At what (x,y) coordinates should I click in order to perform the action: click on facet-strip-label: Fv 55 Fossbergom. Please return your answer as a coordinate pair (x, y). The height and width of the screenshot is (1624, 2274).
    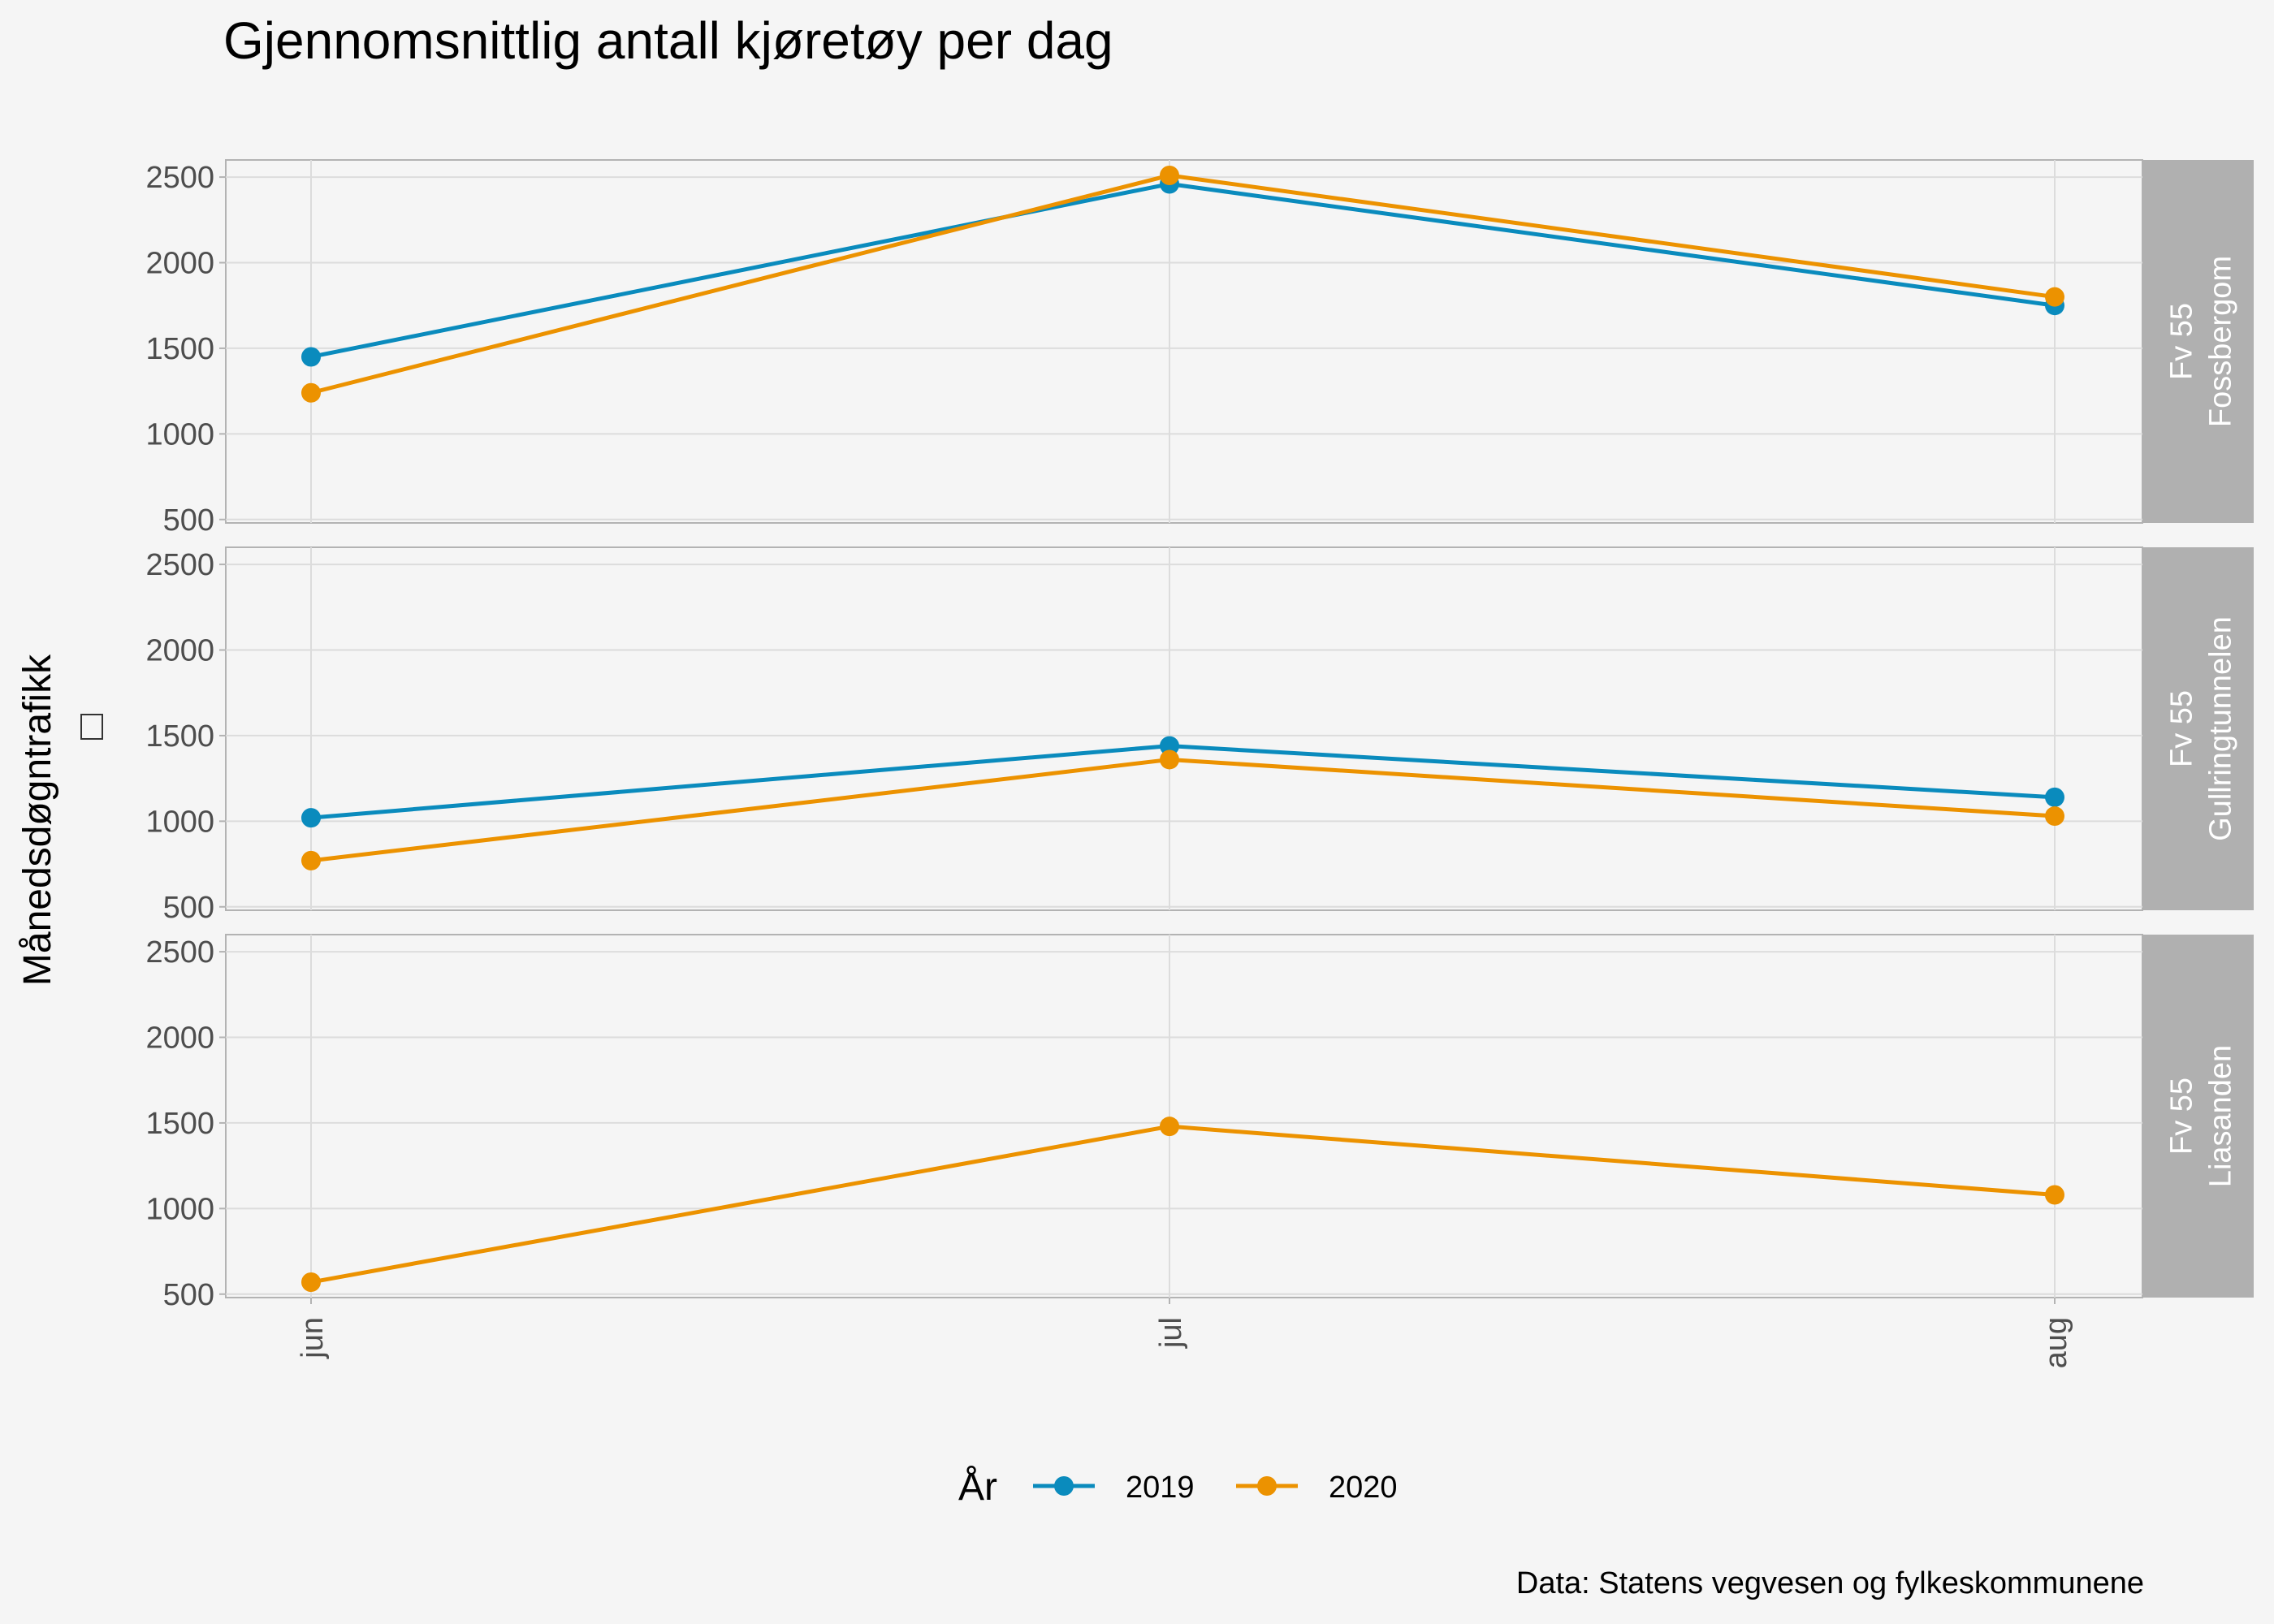
    Looking at the image, I should click on (2201, 341).